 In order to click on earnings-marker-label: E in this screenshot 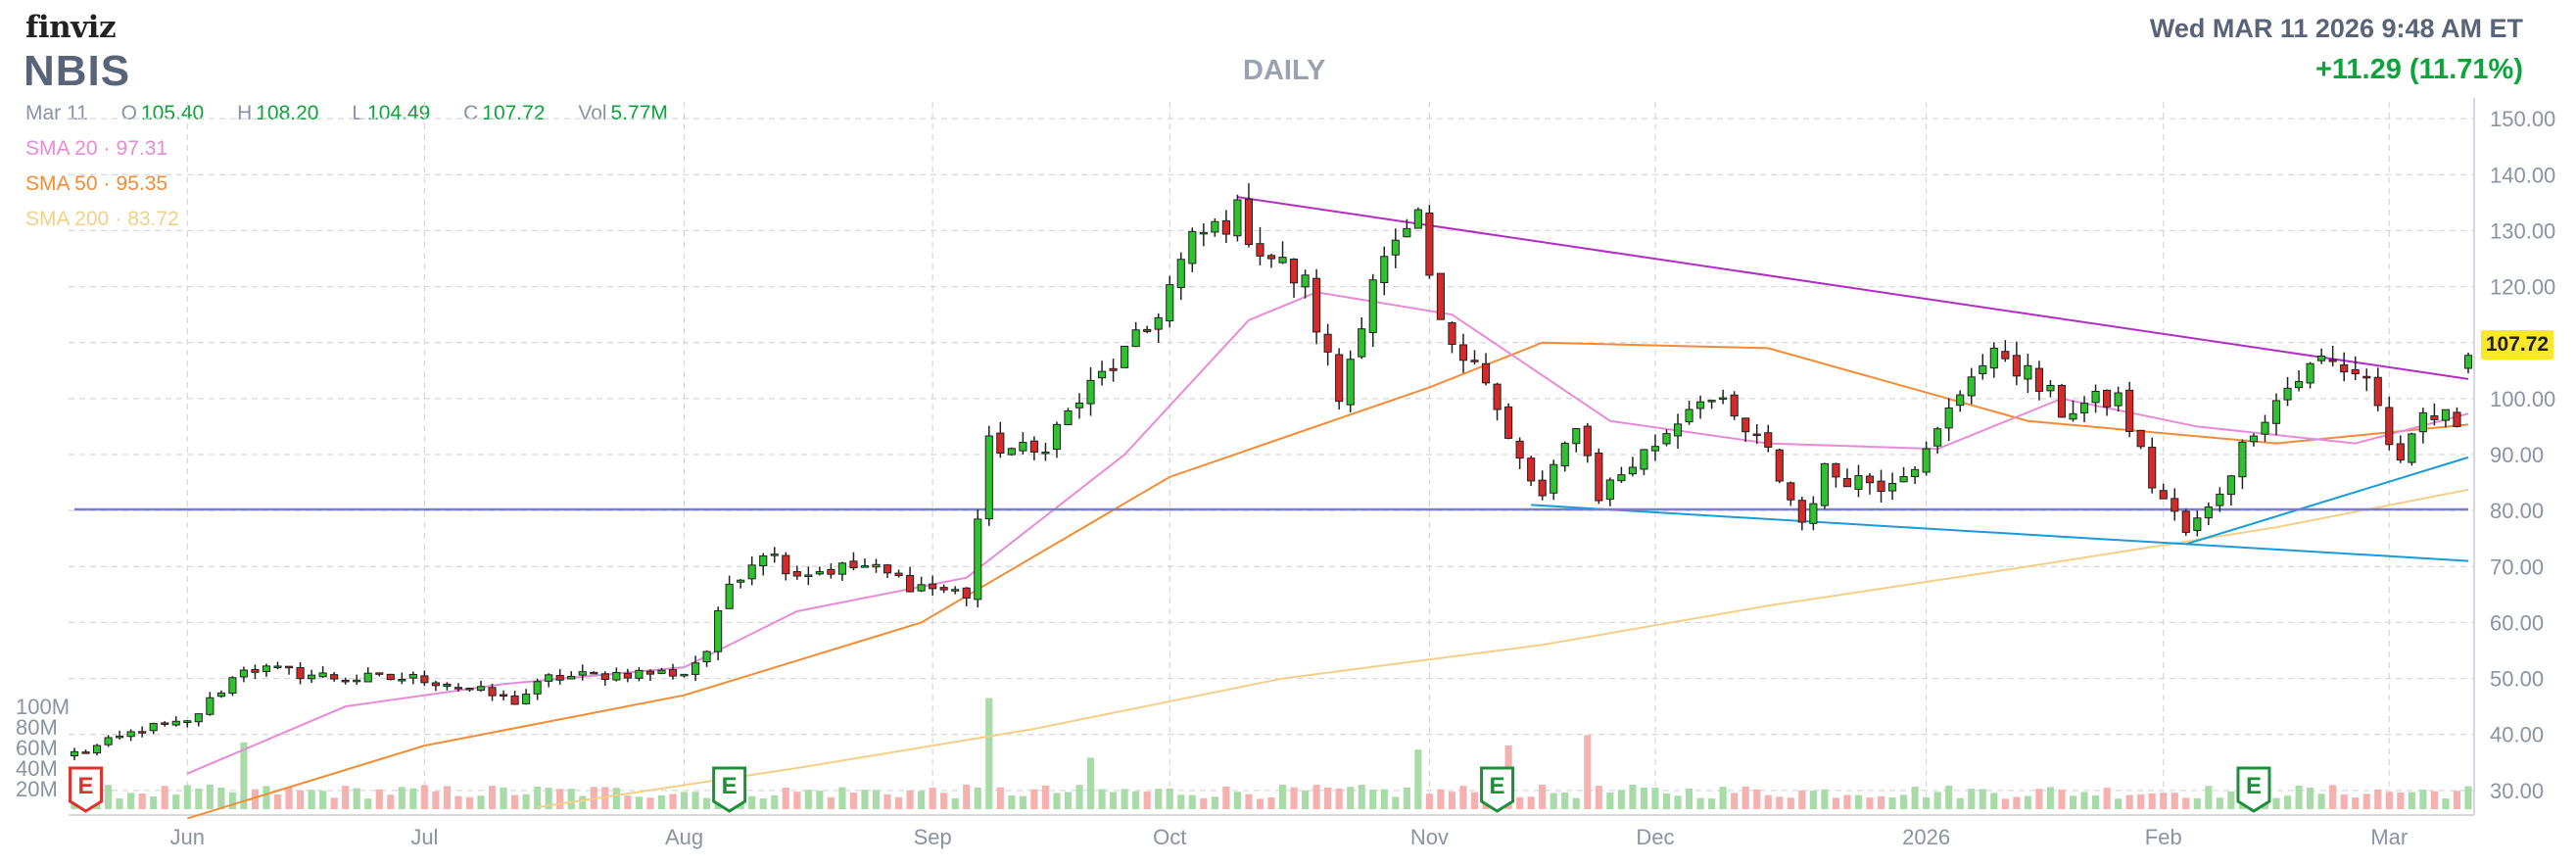, I will do `click(86, 786)`.